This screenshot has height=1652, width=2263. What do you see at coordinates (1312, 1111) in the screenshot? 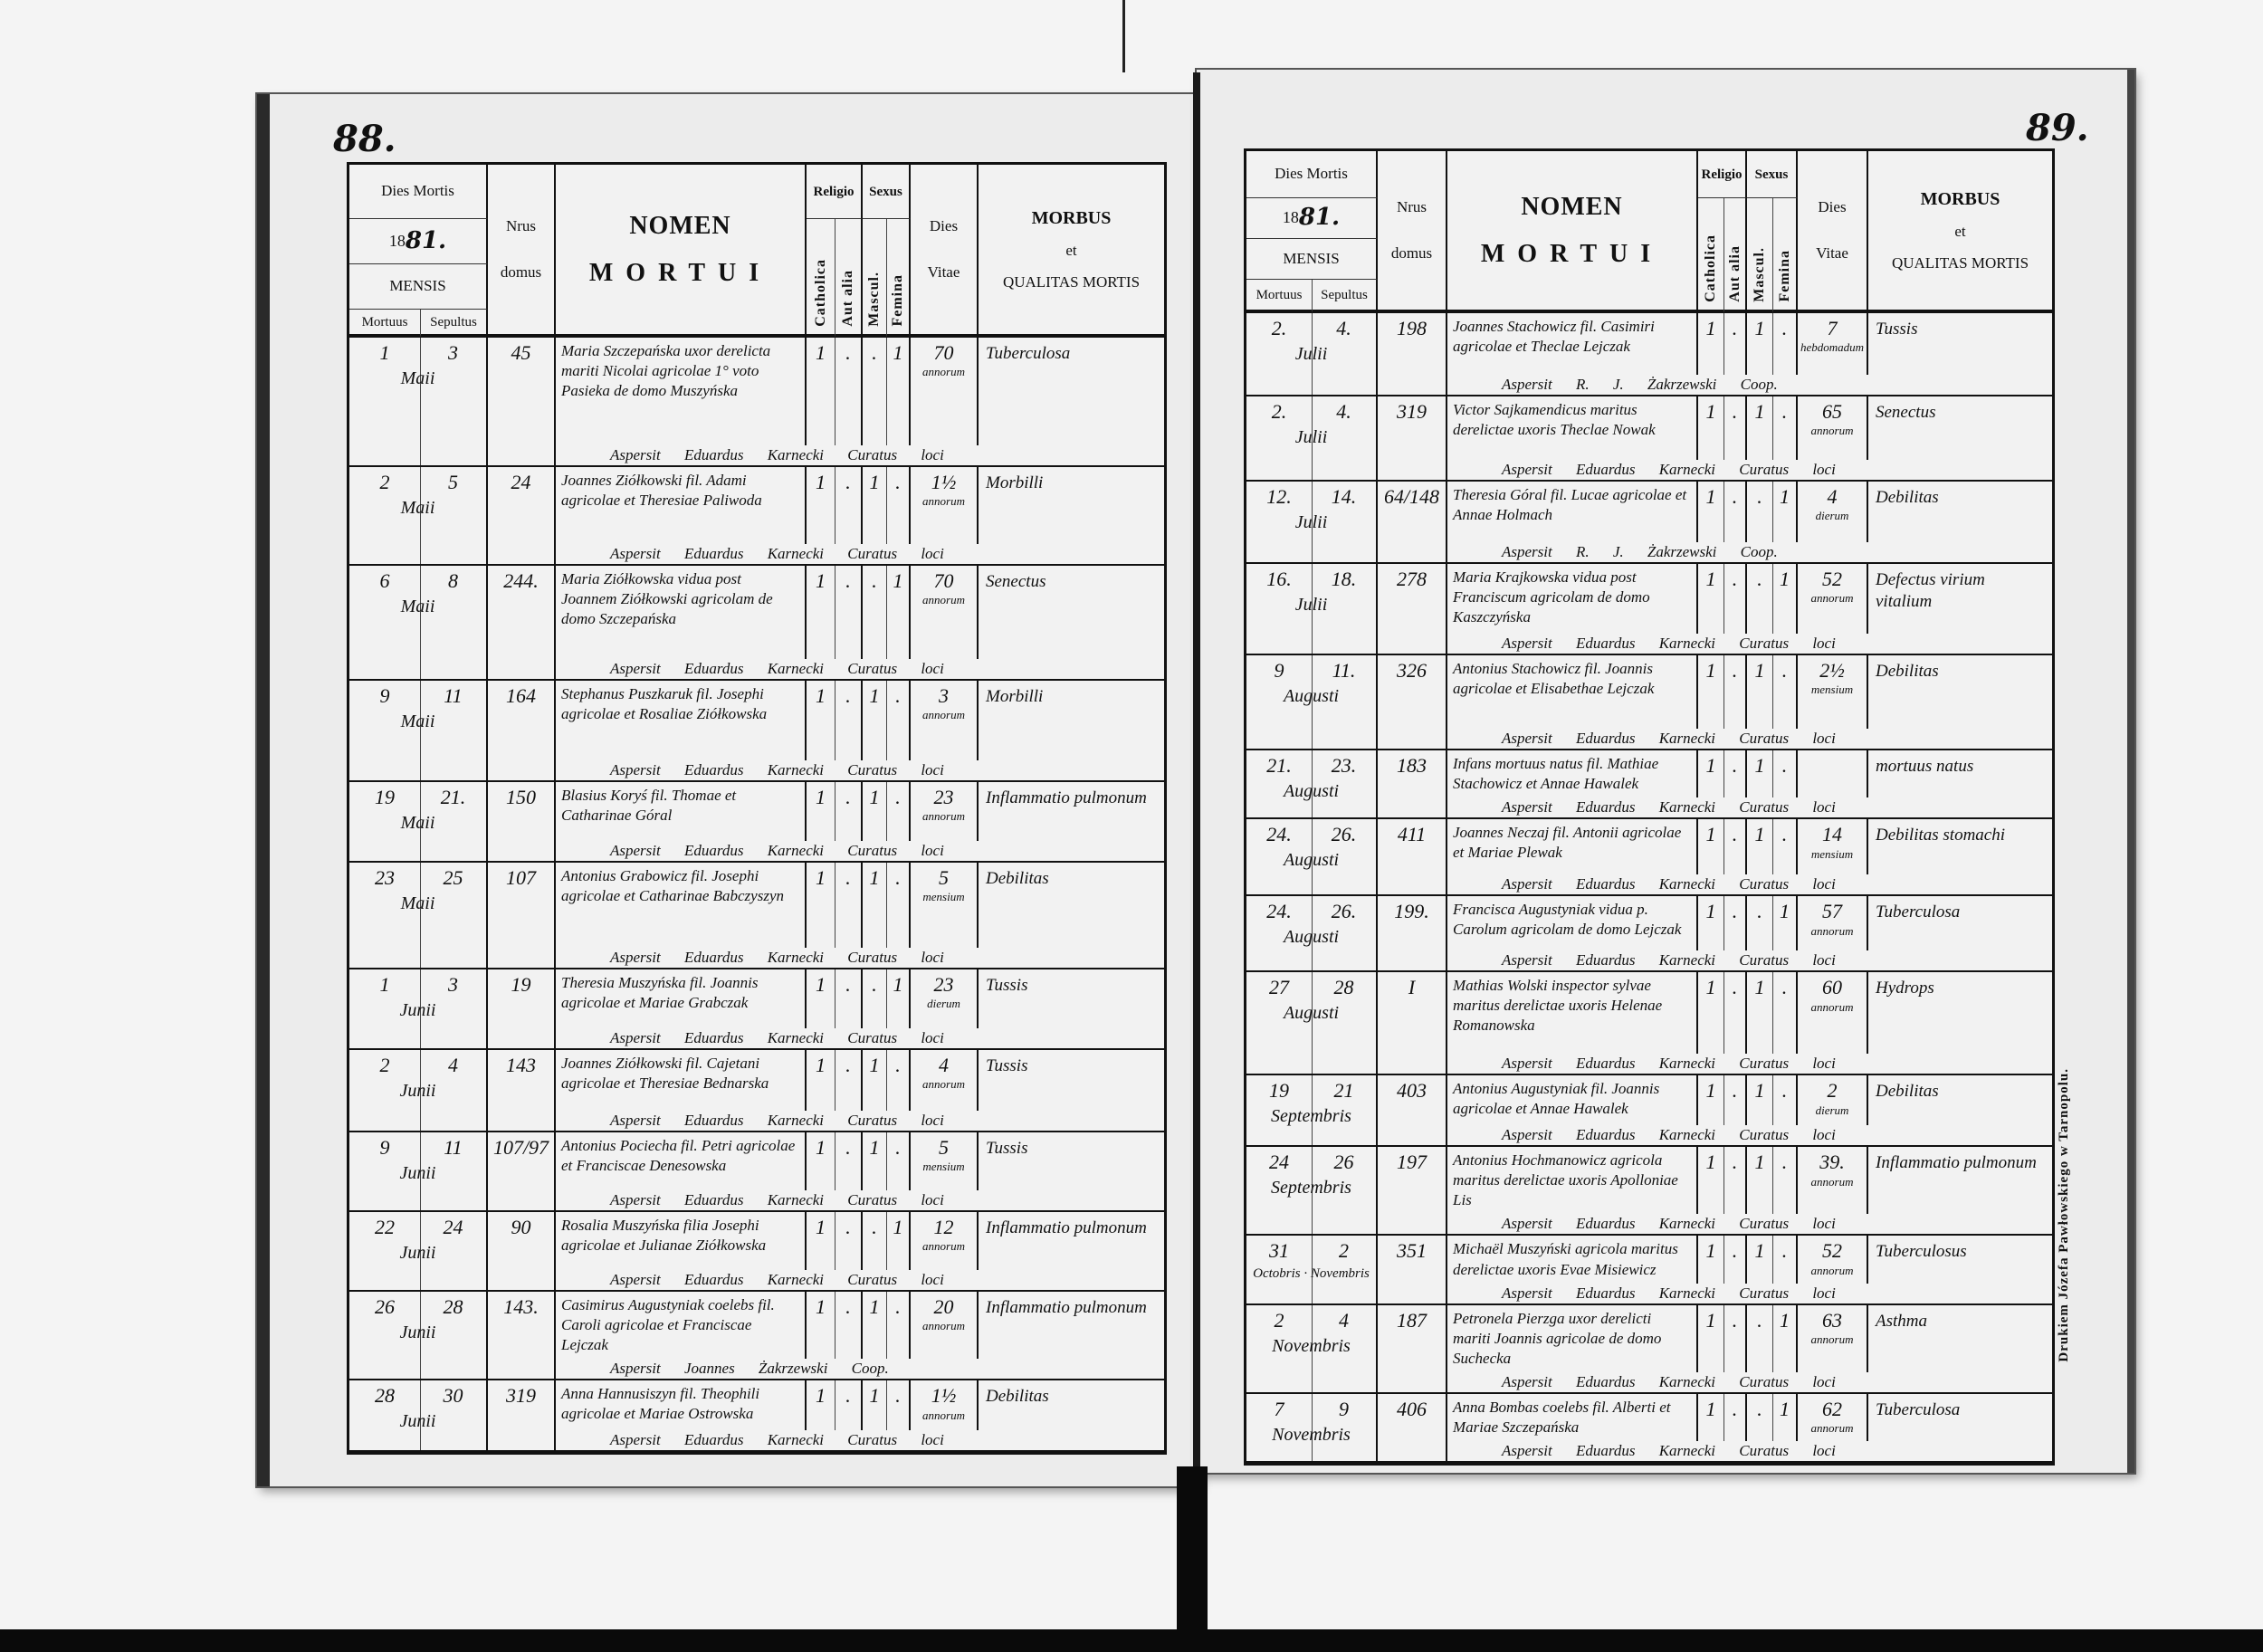
I see `date-cell: 19 21 Septembris` at bounding box center [1312, 1111].